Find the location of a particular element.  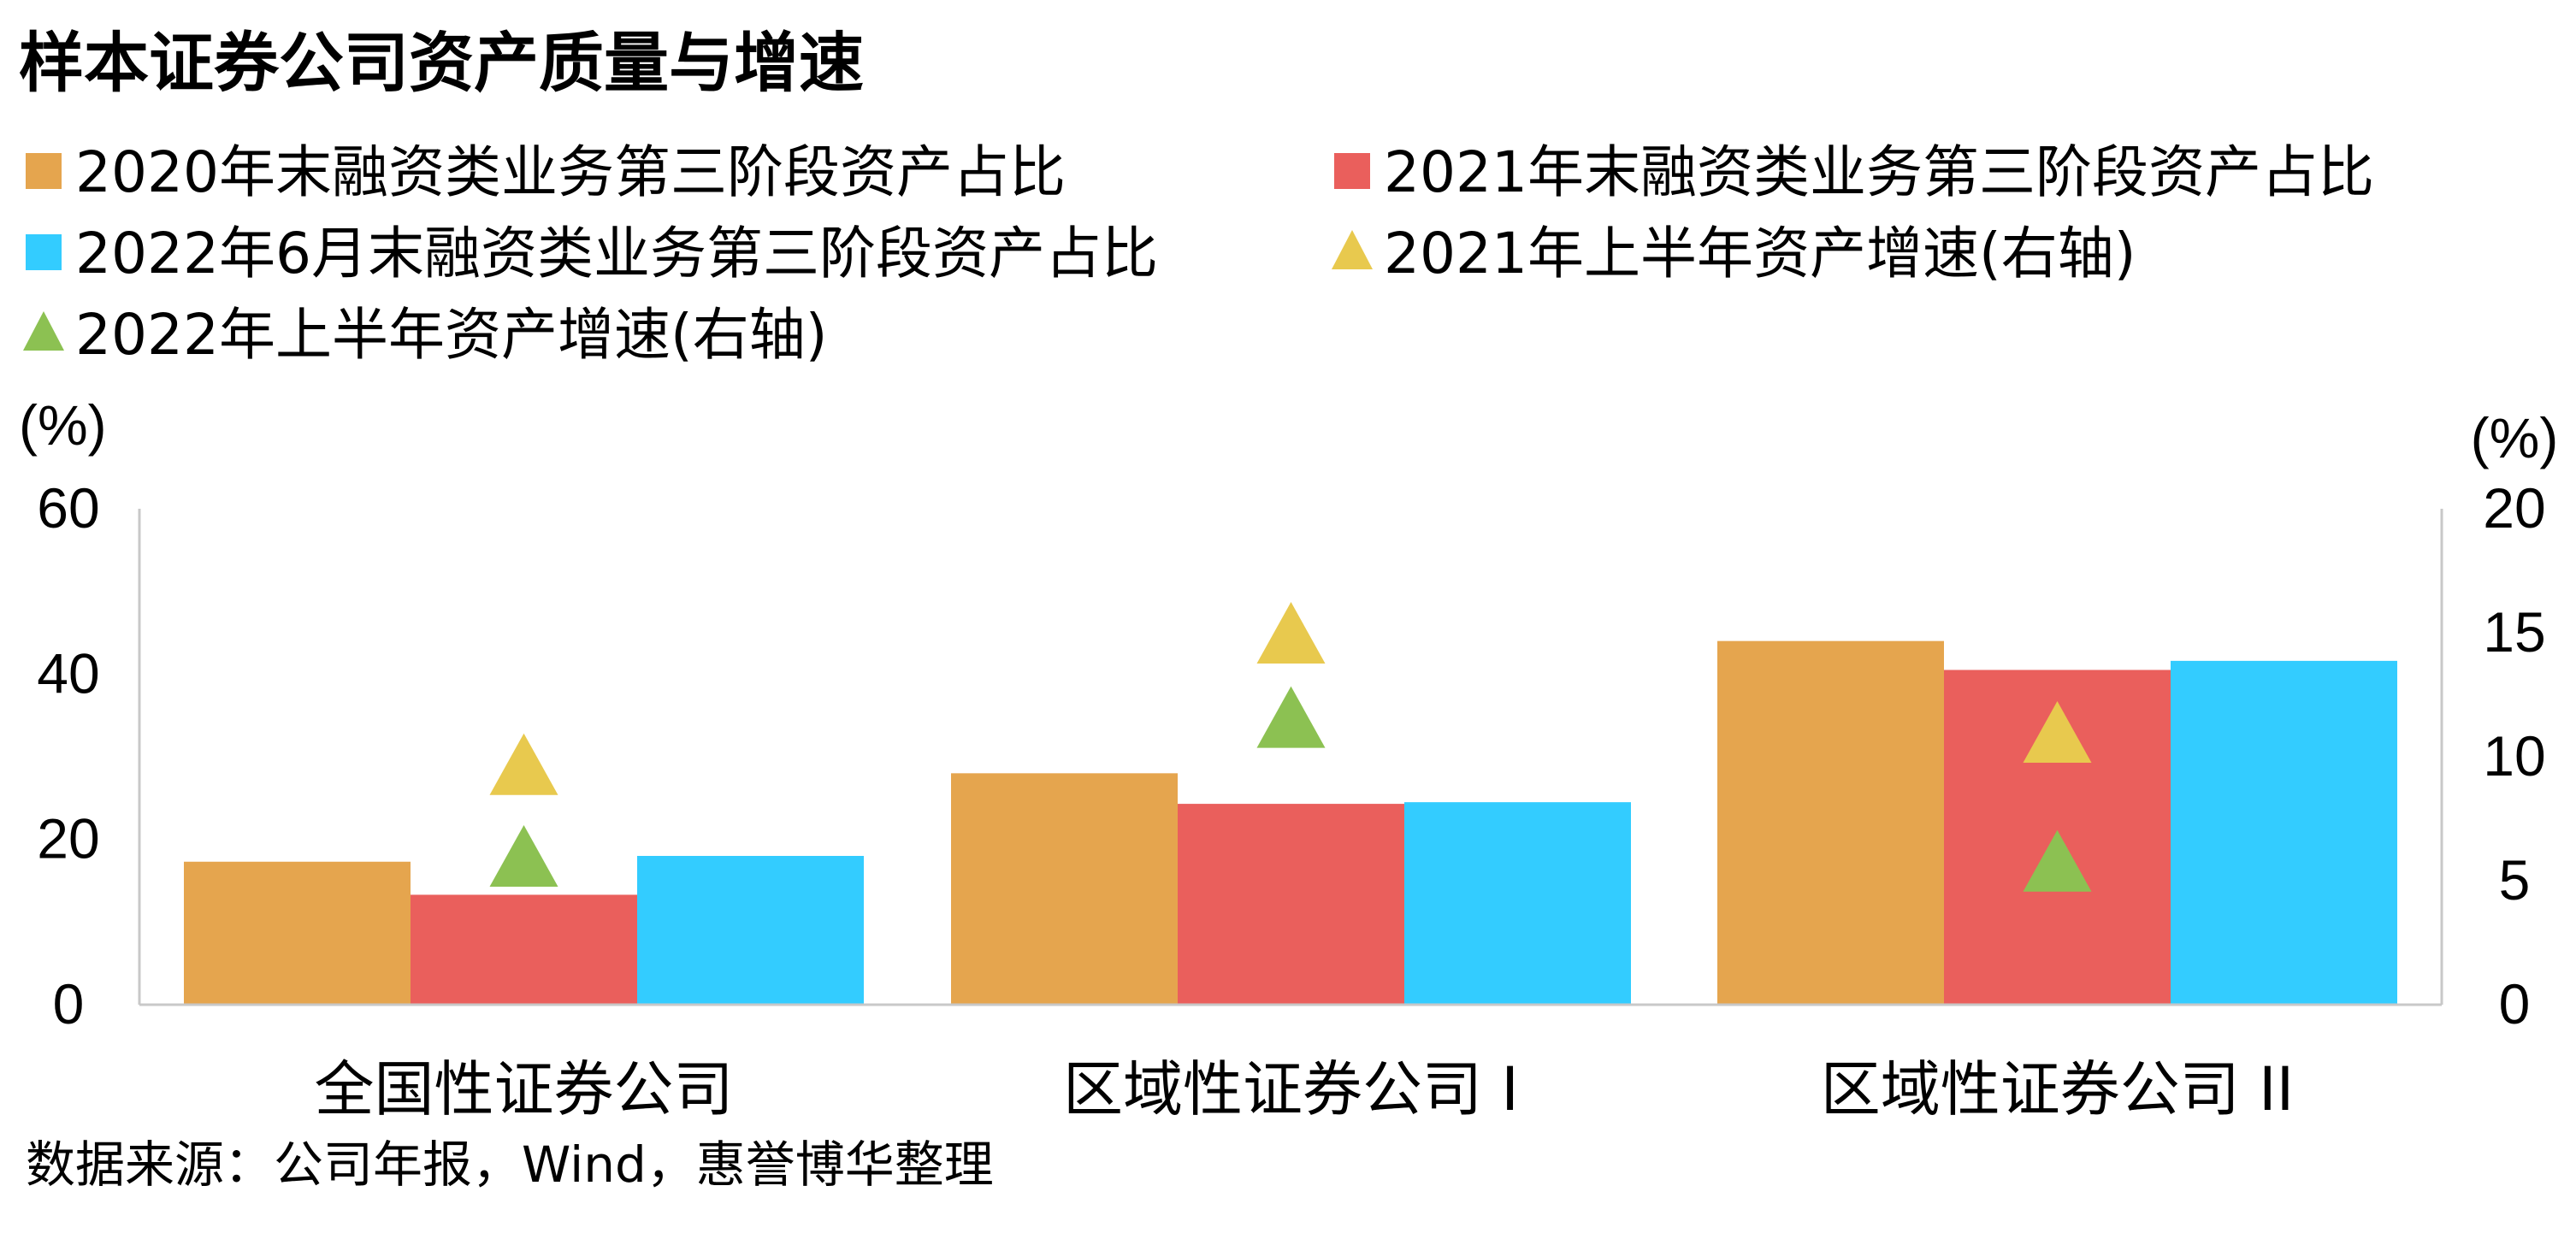

markers is located at coordinates (1290, 747).